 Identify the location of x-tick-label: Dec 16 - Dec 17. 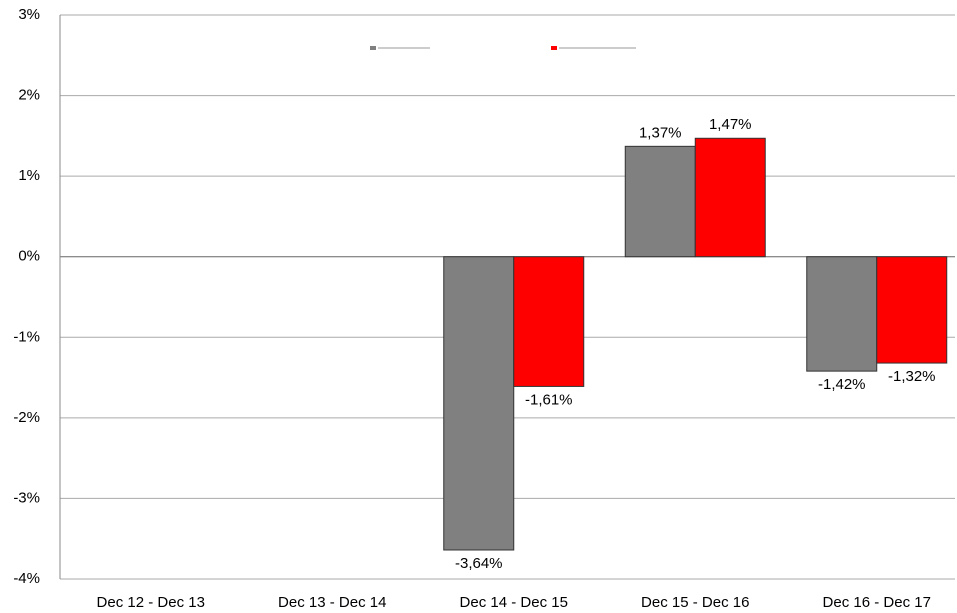
(877, 602).